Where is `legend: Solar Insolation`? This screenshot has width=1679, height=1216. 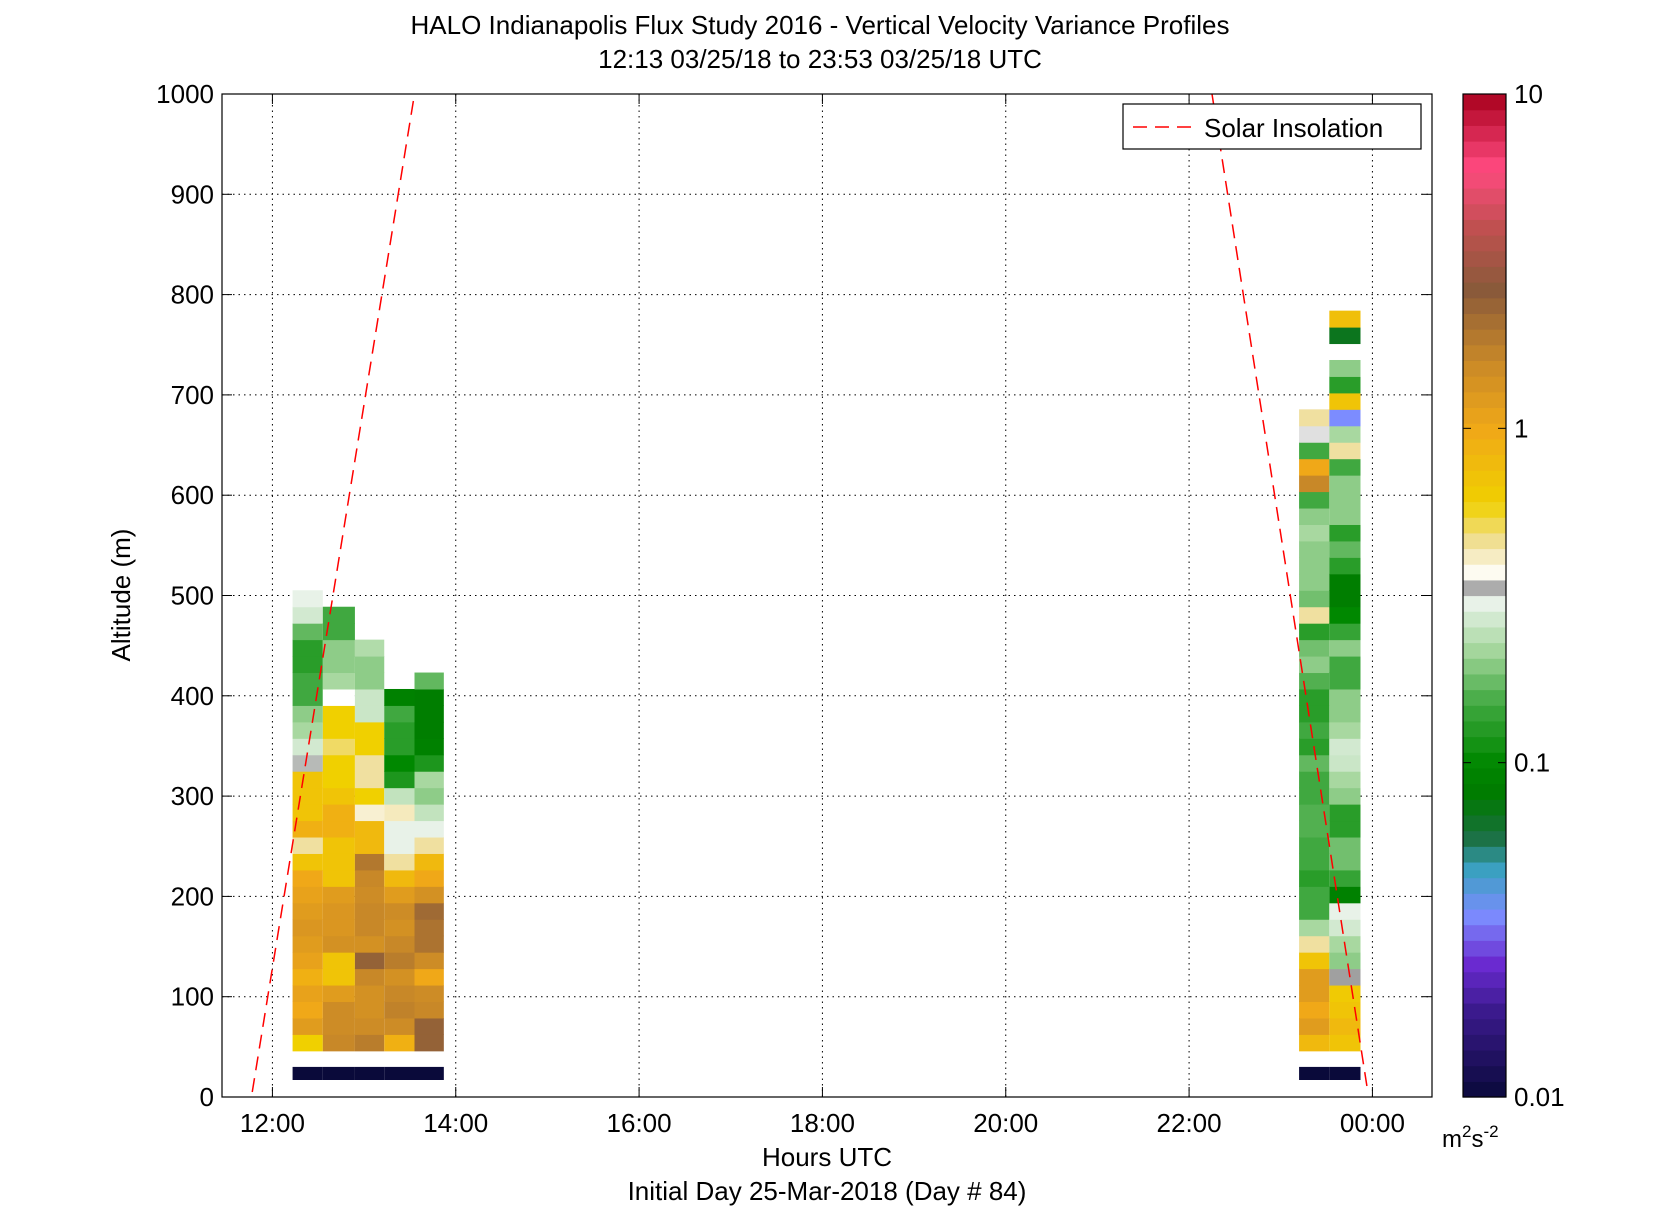
legend: Solar Insolation is located at coordinates (1272, 126).